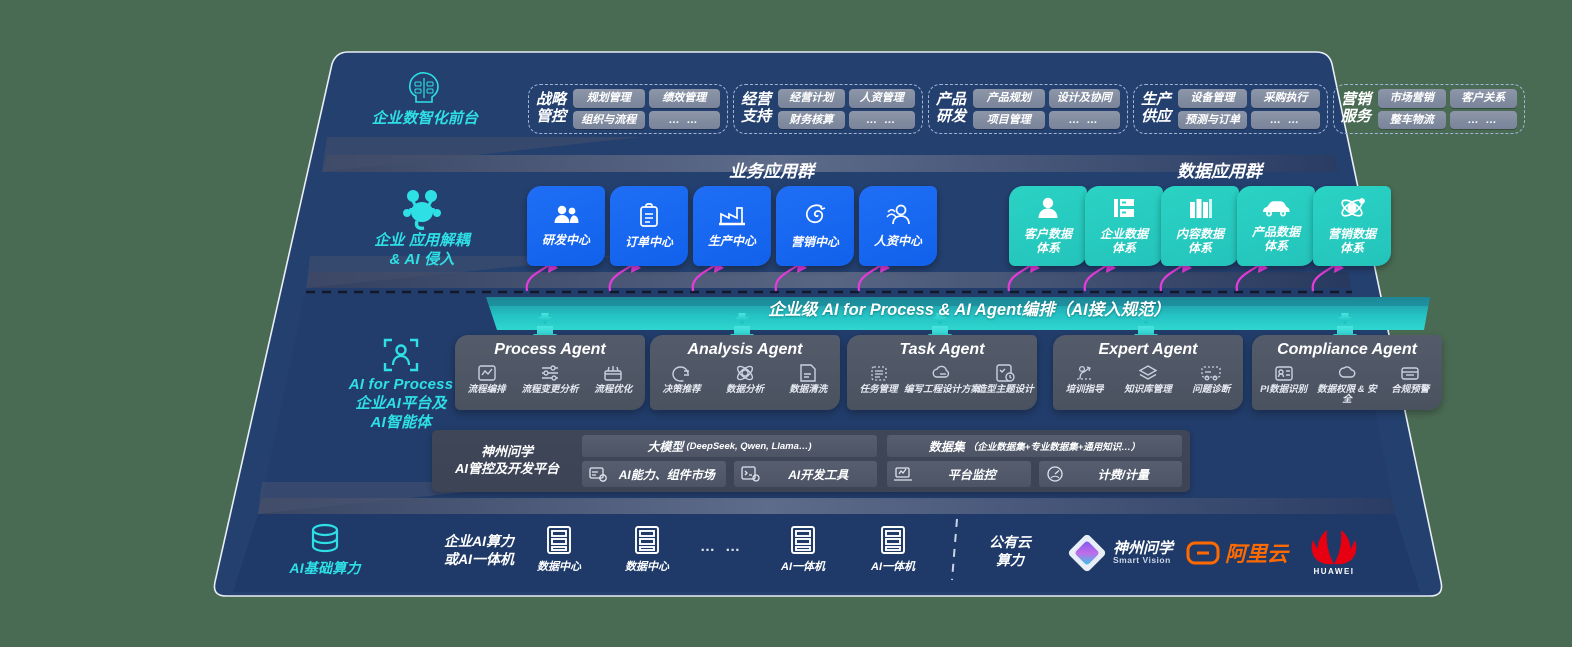 Image resolution: width=1572 pixels, height=647 pixels. Describe the element at coordinates (1034, 446) in the screenshot. I see `dataset-bar: 数据集 （企业数据集+专业数据集+通用知识…）` at that location.